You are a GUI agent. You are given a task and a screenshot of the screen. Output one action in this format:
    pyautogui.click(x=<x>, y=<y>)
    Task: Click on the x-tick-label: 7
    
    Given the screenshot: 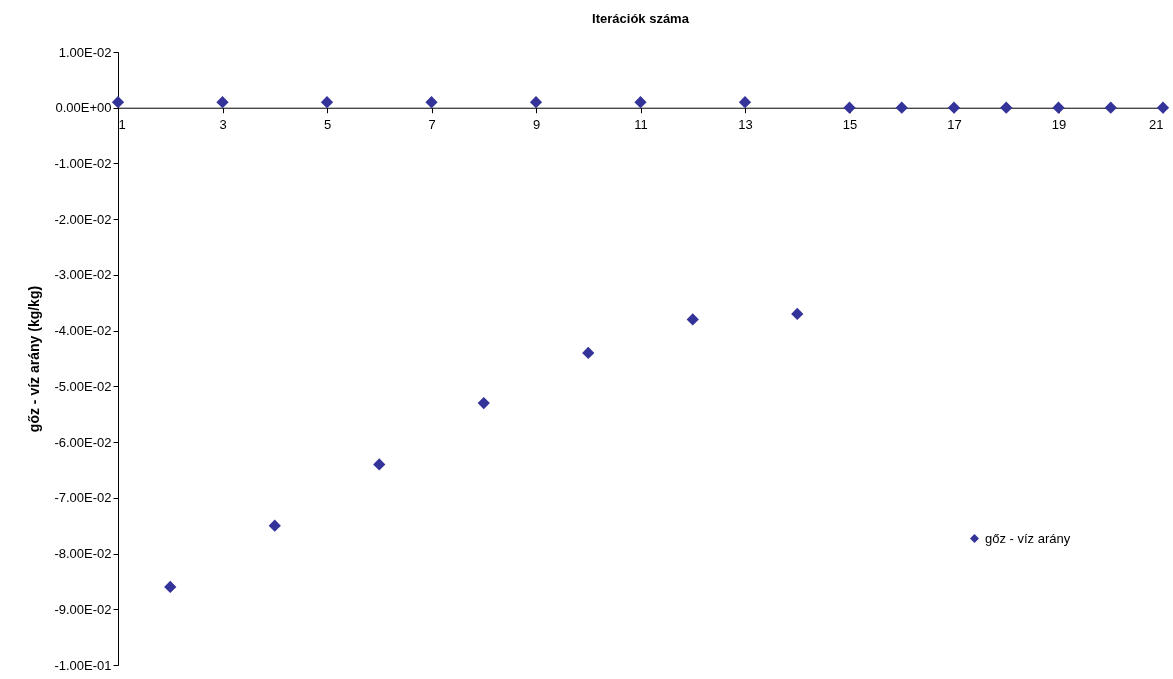 What is the action you would take?
    pyautogui.click(x=432, y=125)
    